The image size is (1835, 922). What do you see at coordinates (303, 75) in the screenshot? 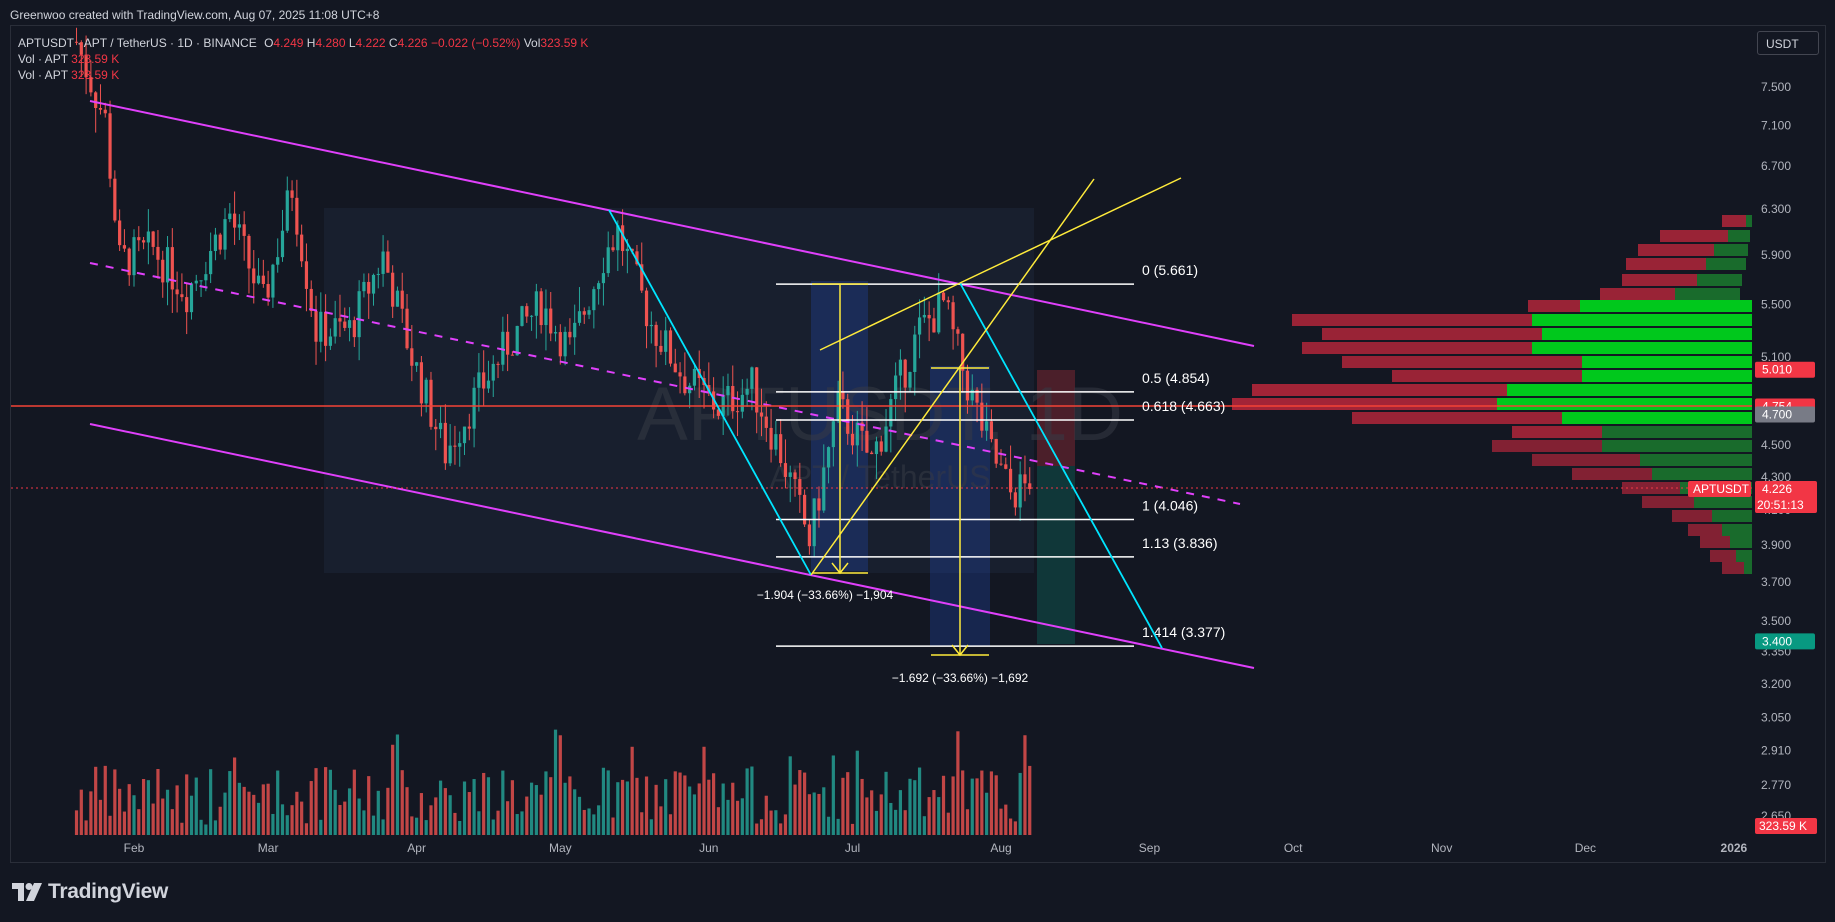
I see `volume-indicator-row-2: Vol · APT 323.59 K` at bounding box center [303, 75].